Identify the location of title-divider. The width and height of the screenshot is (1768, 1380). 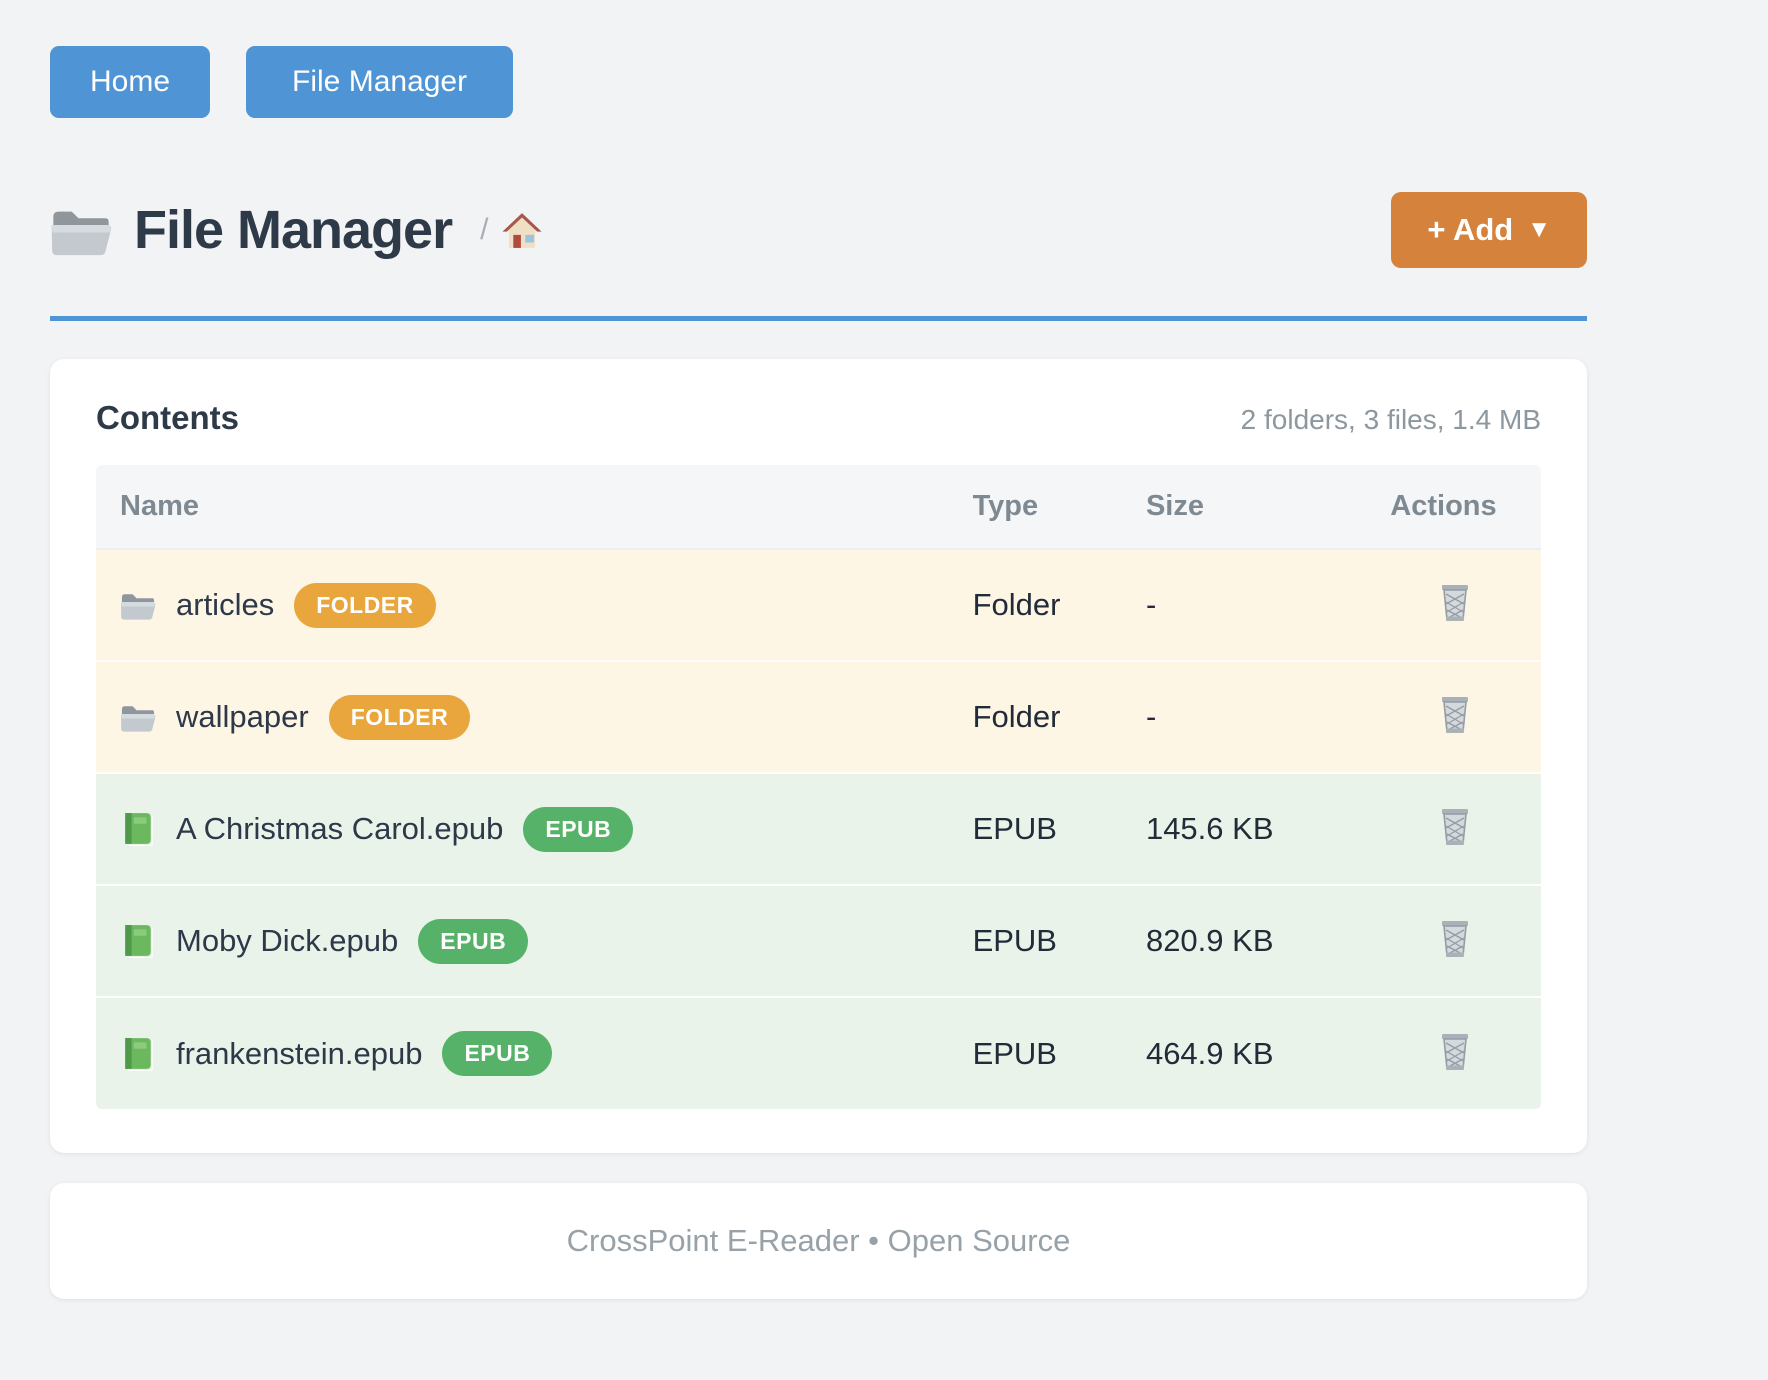
(818, 318).